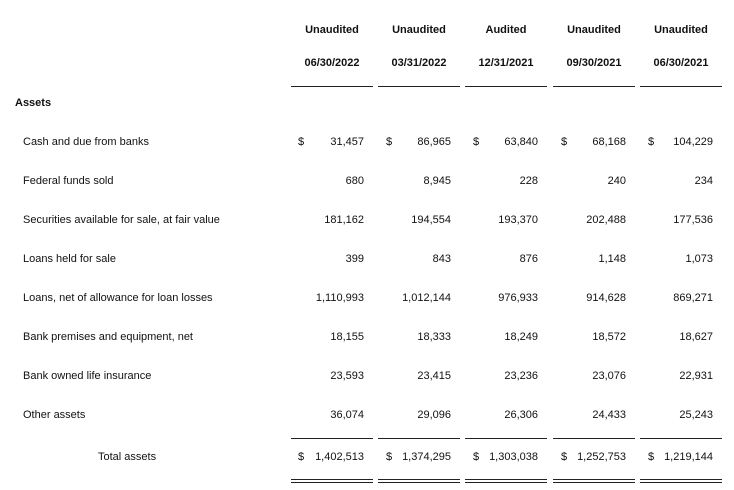  I want to click on total-label: Total assets, so click(127, 457).